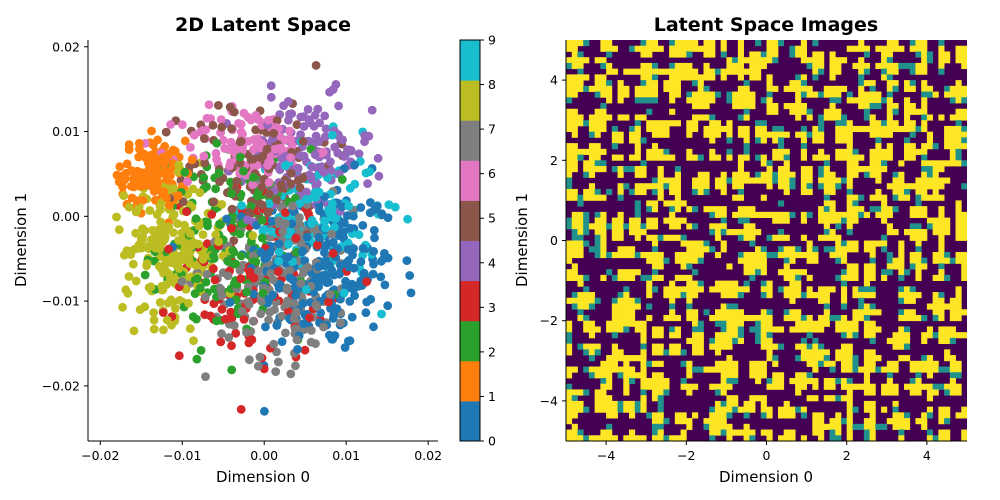 The image size is (1000, 500). What do you see at coordinates (470, 261) in the screenshot?
I see `colorbar-segment` at bounding box center [470, 261].